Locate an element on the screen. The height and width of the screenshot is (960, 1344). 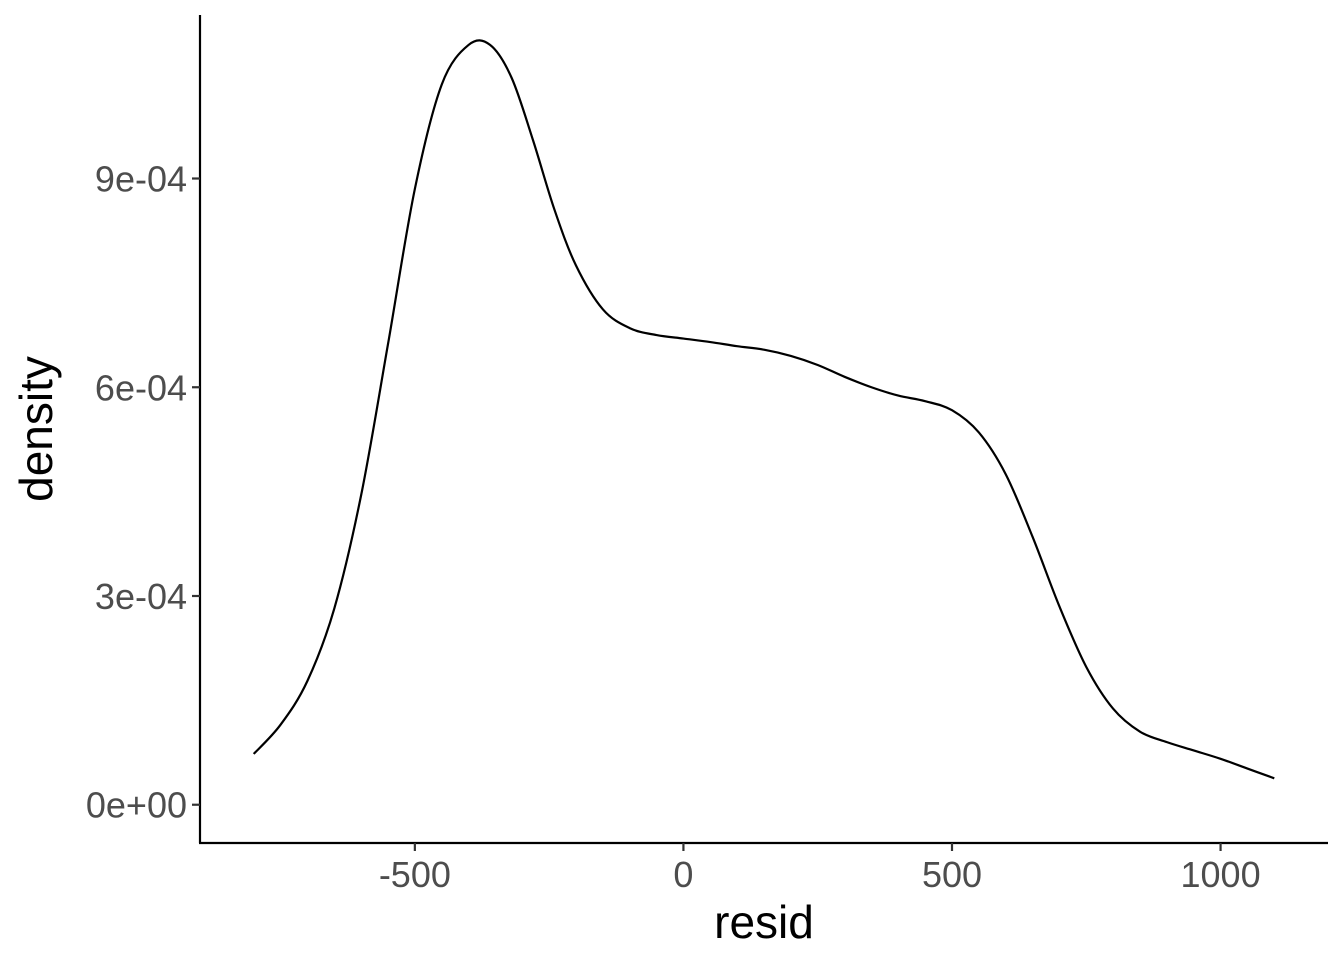
x-axis-title: resid is located at coordinates (764, 922).